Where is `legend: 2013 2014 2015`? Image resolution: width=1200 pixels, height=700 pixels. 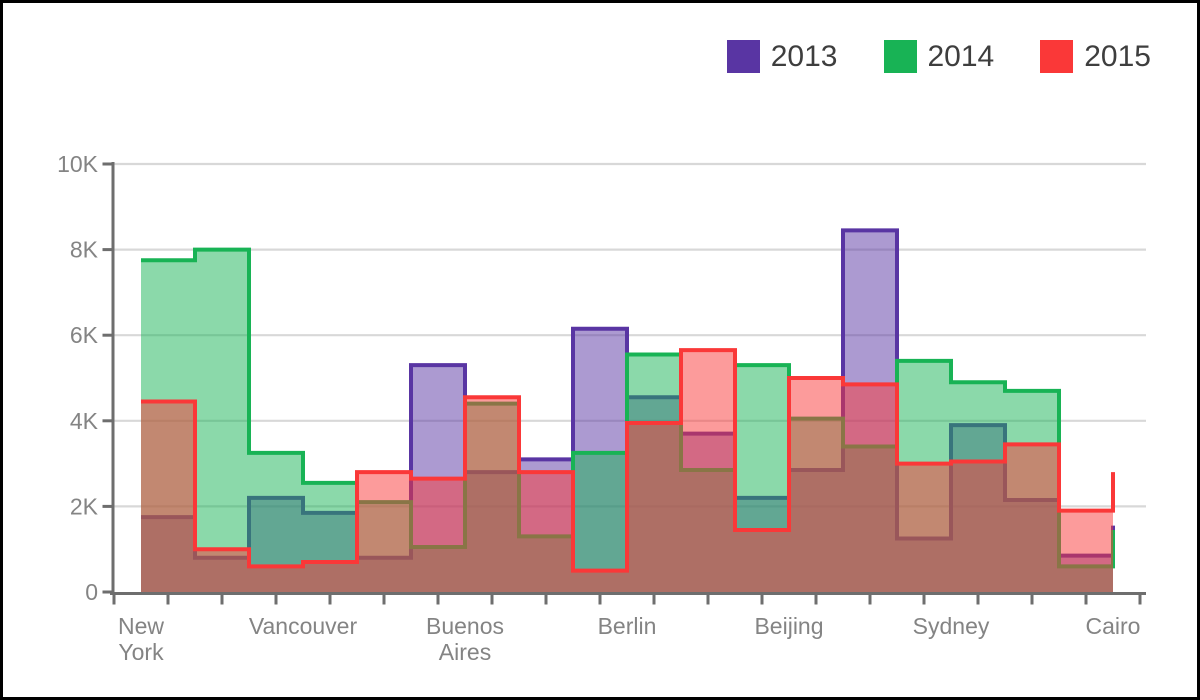
legend: 2013 2014 2015 is located at coordinates (577, 56).